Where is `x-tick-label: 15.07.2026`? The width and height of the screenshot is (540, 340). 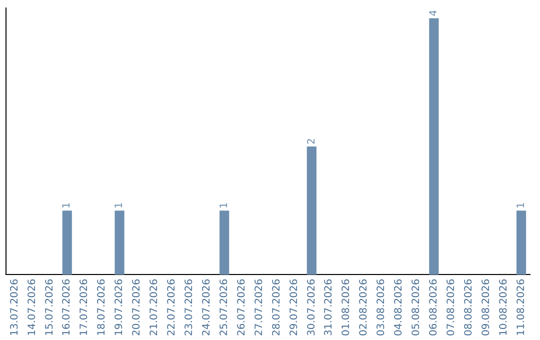 x-tick-label: 15.07.2026 is located at coordinates (50, 307).